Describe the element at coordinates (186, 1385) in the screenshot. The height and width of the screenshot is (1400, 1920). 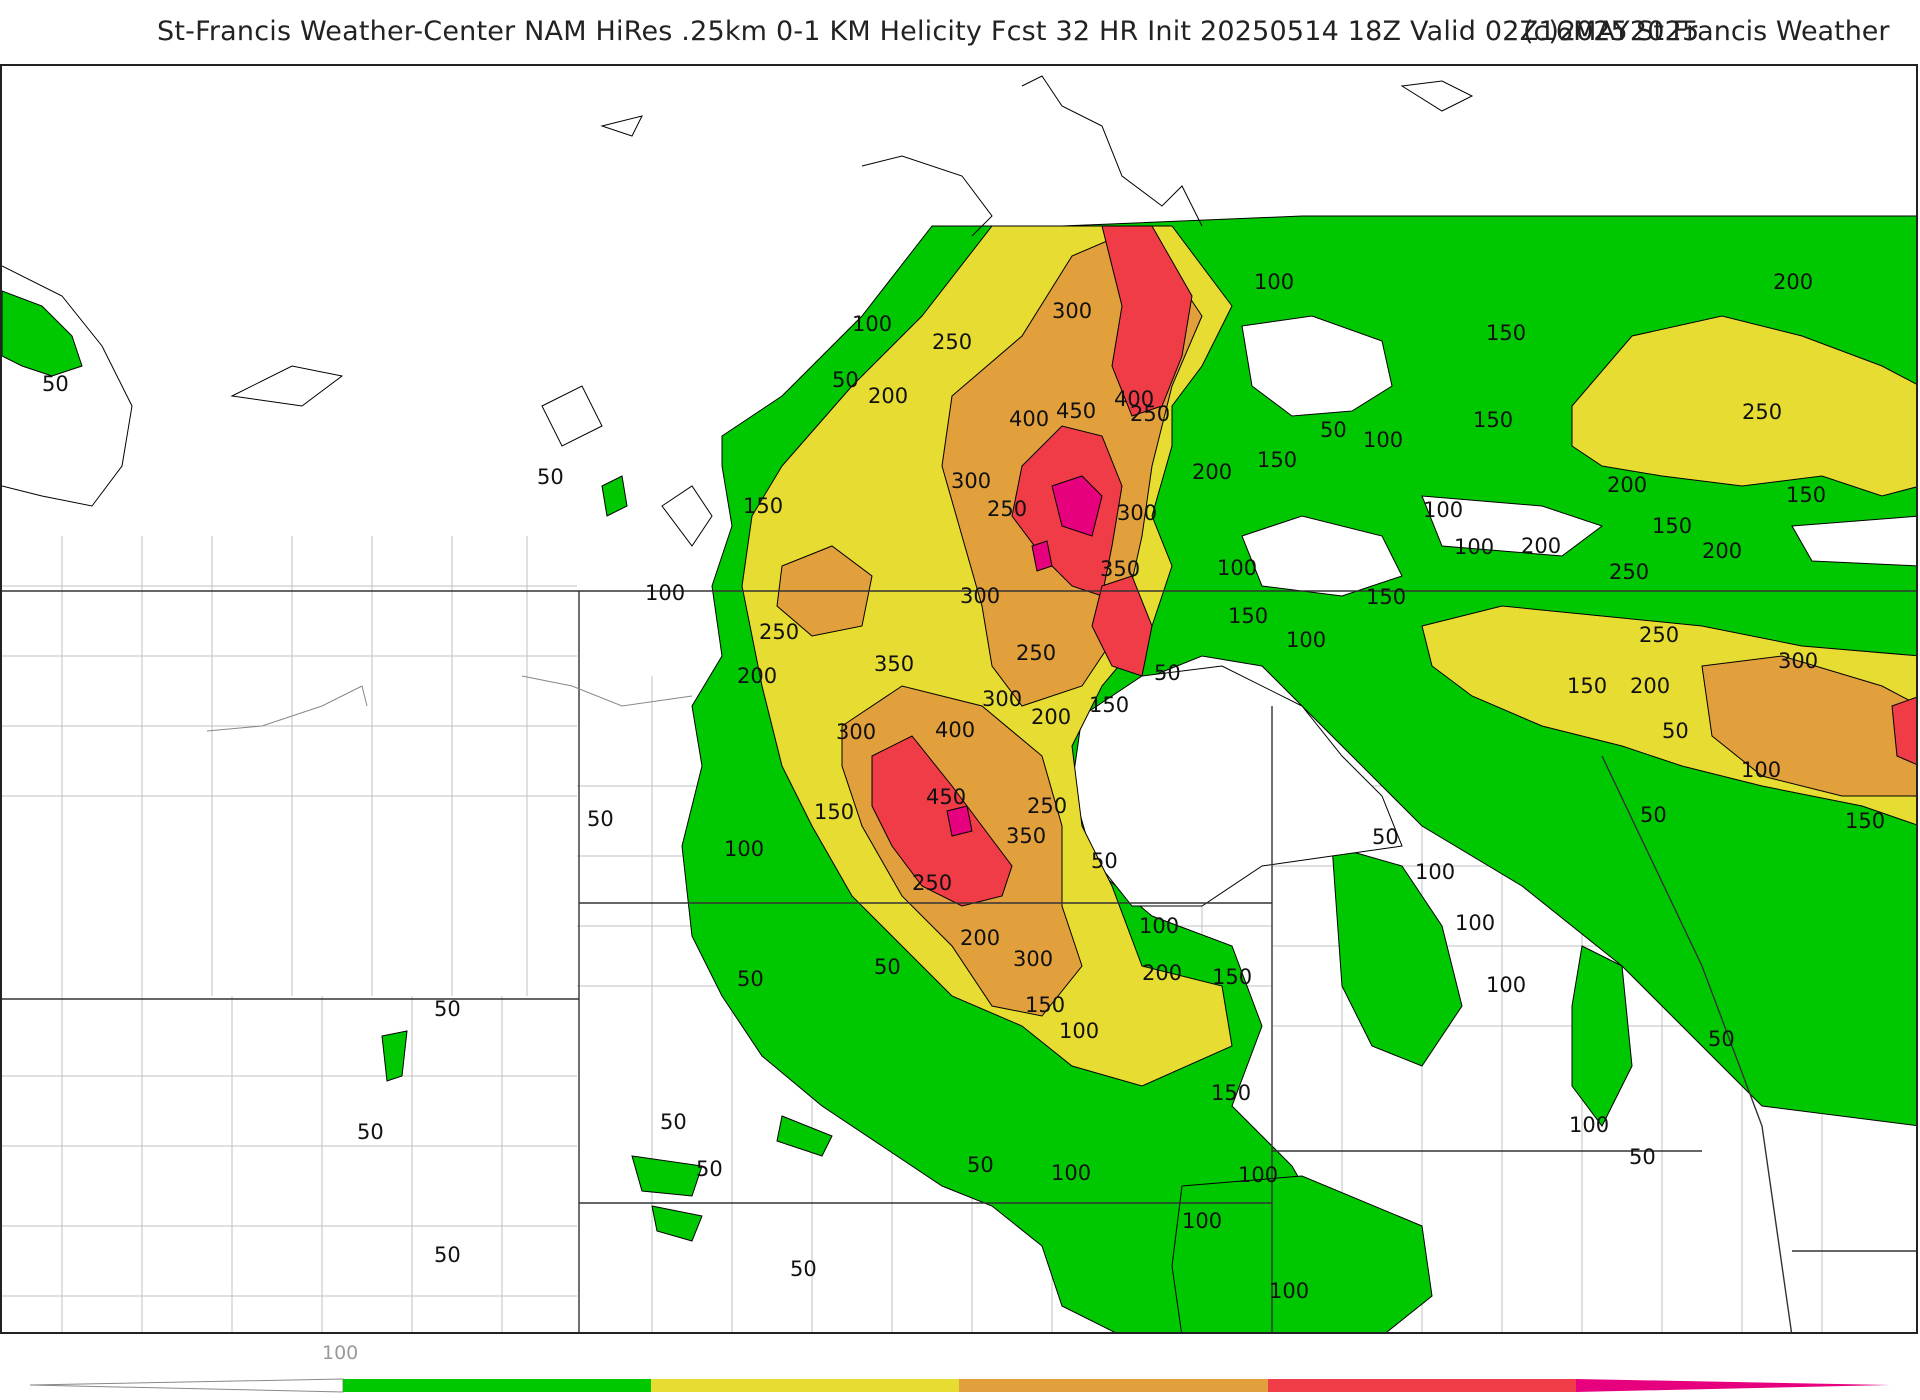
I see `colorbar-arrow-left` at that location.